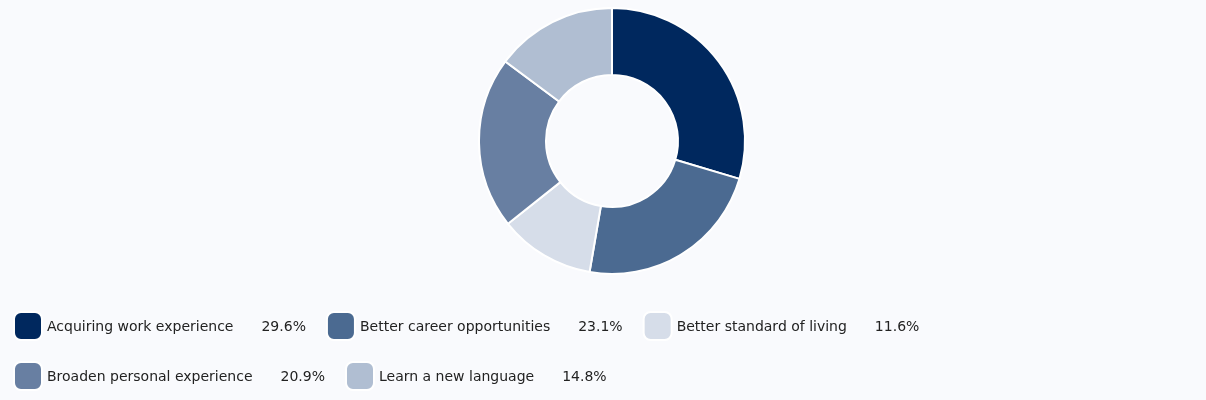 This screenshot has width=1206, height=400. What do you see at coordinates (457, 376) in the screenshot?
I see `legend-label: Learn a new language` at bounding box center [457, 376].